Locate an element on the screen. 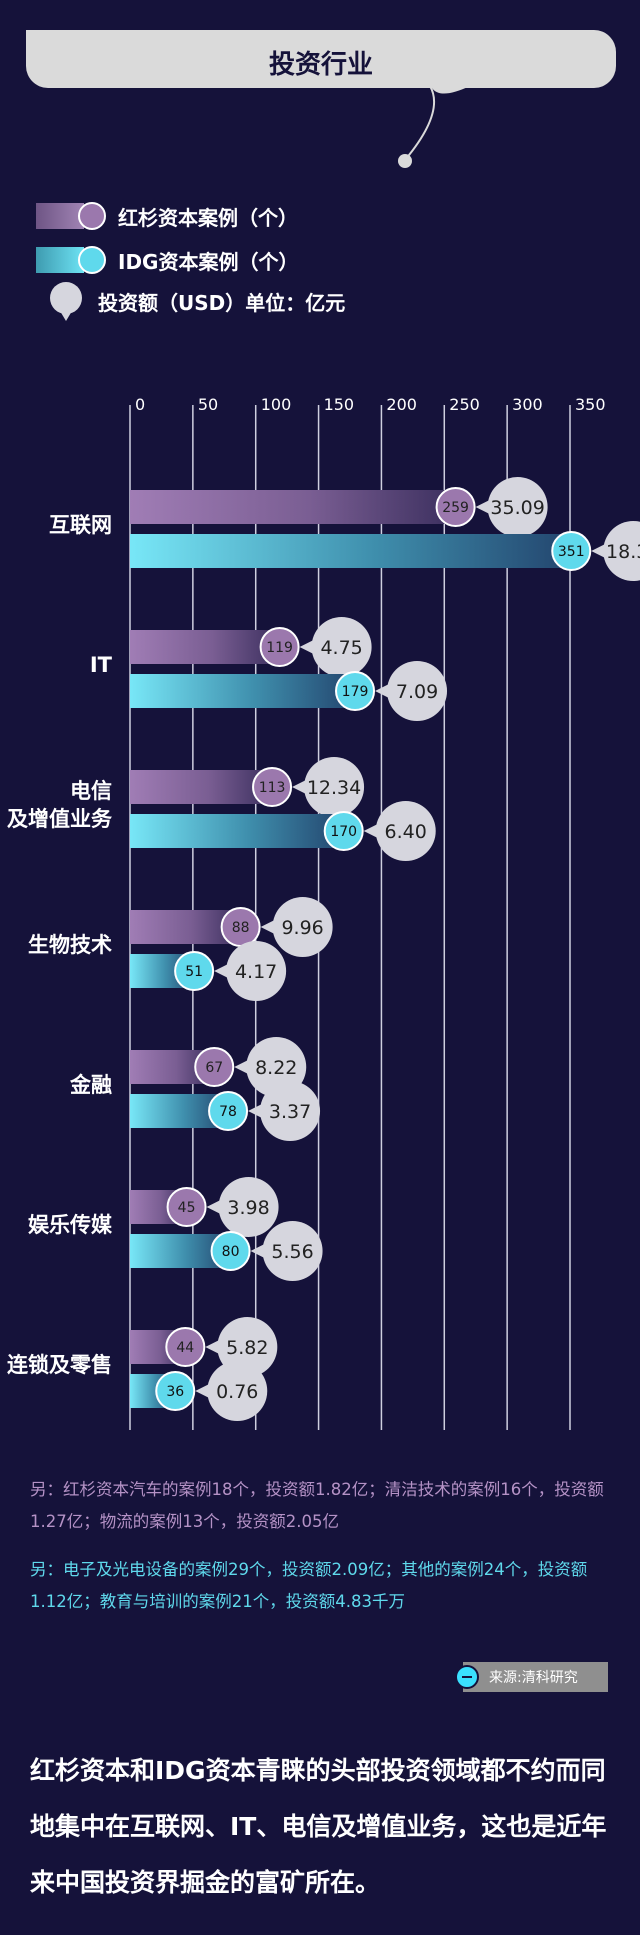  amount-label: 7.09 is located at coordinates (417, 692).